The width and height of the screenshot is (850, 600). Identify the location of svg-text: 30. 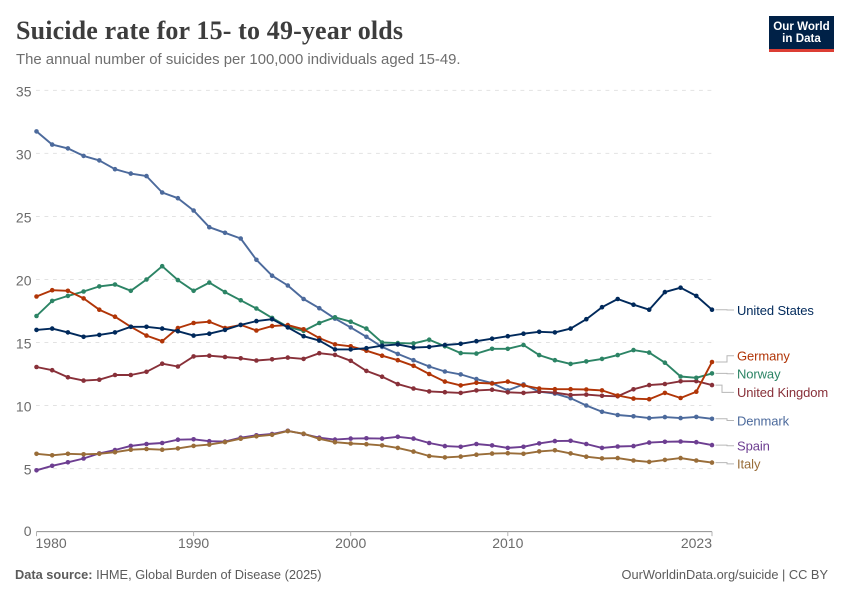
(24, 154).